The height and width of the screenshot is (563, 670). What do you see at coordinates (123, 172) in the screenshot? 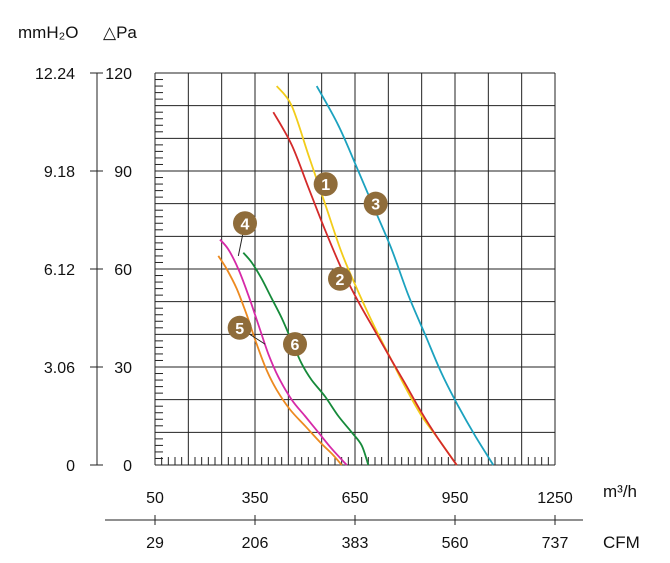
I see `y-tick-label-pa: 90` at bounding box center [123, 172].